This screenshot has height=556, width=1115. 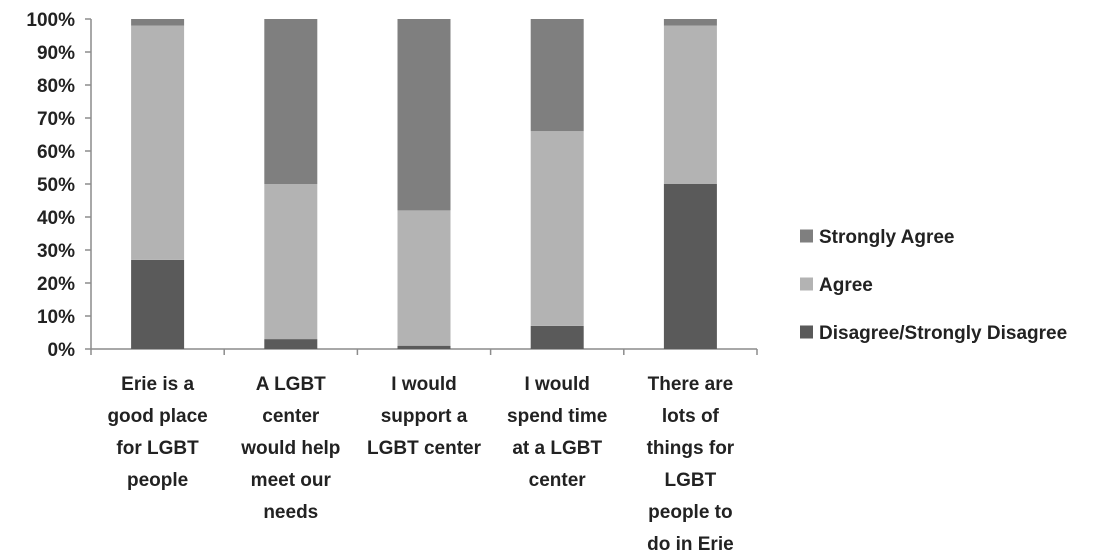 I want to click on y-tick-label: 60%, so click(x=56, y=152).